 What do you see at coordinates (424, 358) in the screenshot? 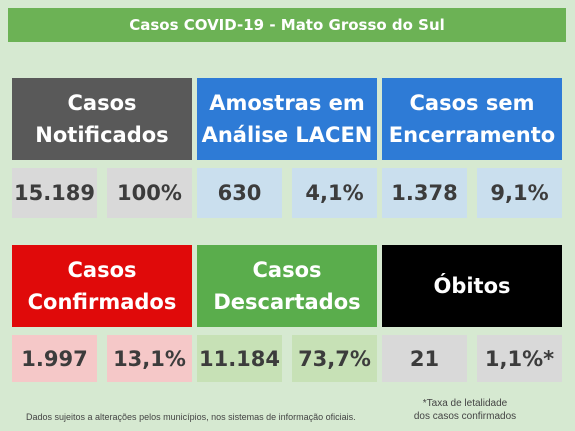
I see `panel-value: 21` at bounding box center [424, 358].